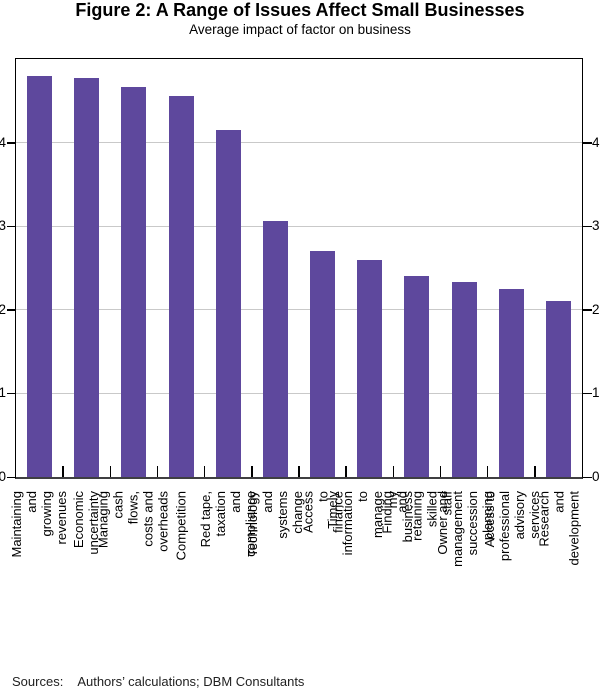  I want to click on y-tick-label-left: 0, so click(3, 476).